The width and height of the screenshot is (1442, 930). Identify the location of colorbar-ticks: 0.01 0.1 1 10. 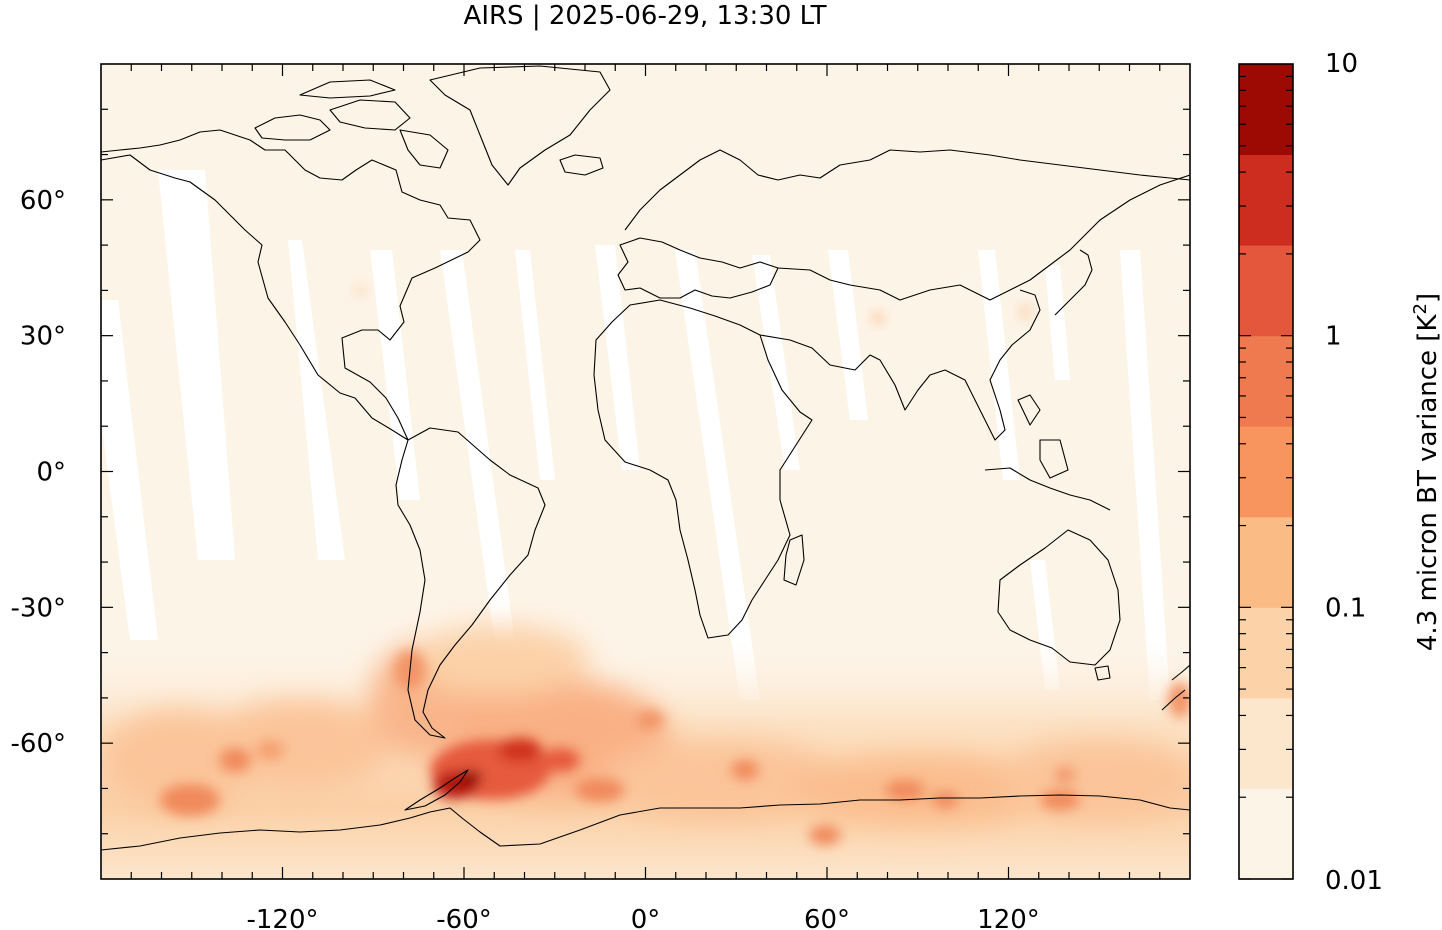
(1311, 472).